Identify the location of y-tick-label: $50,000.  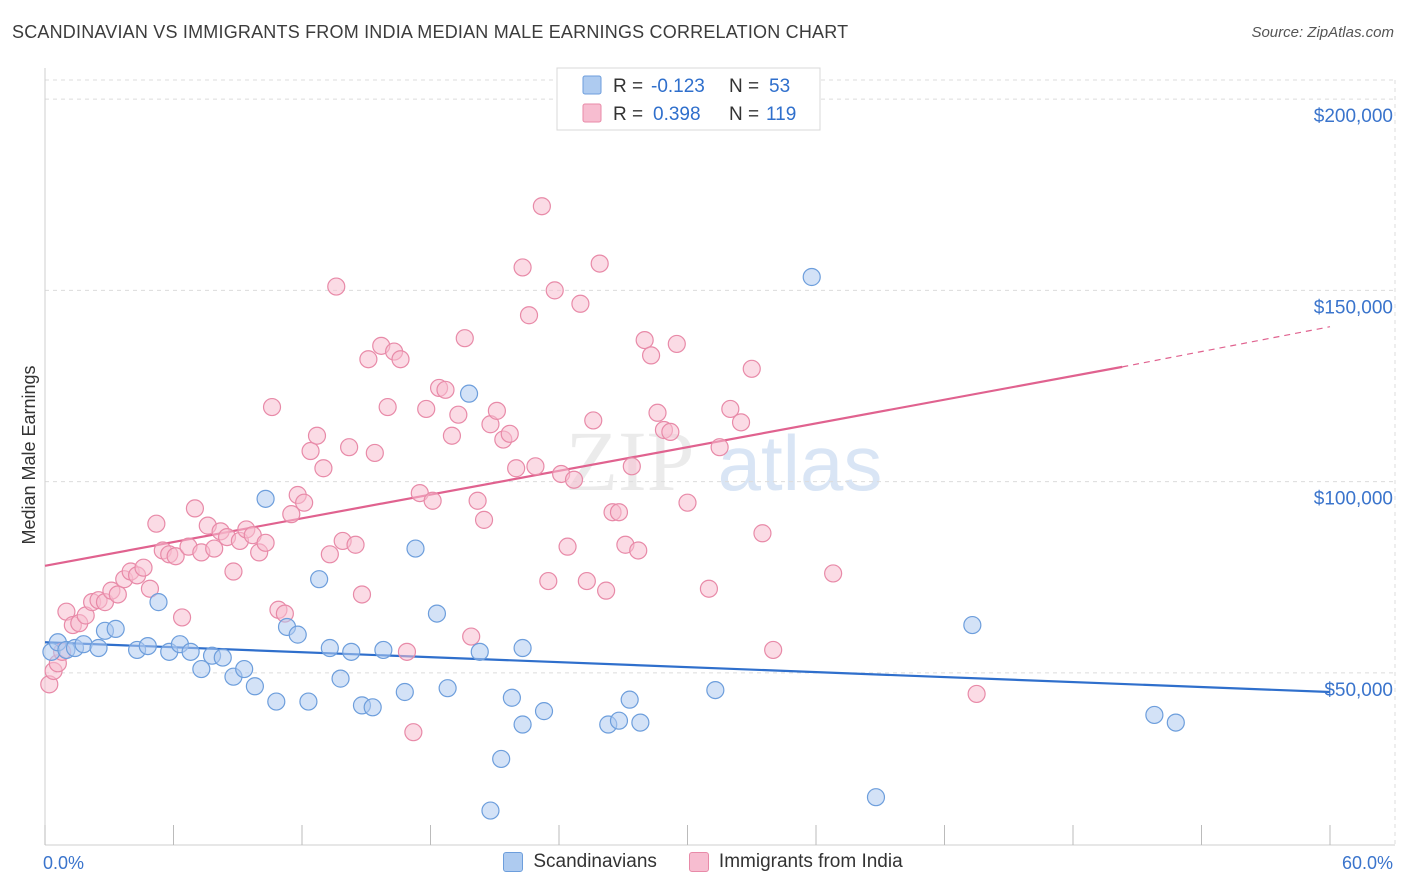
(1358, 690).